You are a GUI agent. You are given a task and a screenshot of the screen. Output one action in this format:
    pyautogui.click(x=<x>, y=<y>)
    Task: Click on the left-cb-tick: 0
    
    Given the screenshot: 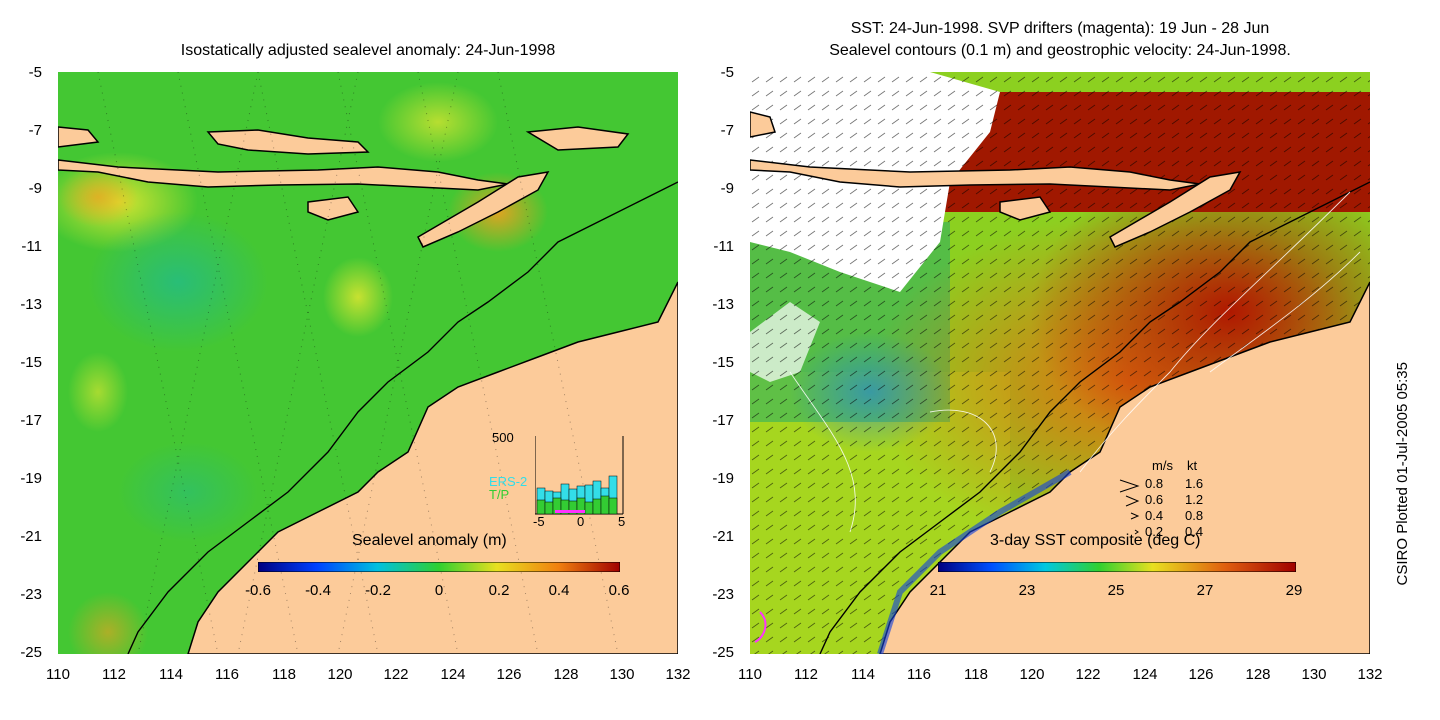 What is the action you would take?
    pyautogui.click(x=439, y=590)
    